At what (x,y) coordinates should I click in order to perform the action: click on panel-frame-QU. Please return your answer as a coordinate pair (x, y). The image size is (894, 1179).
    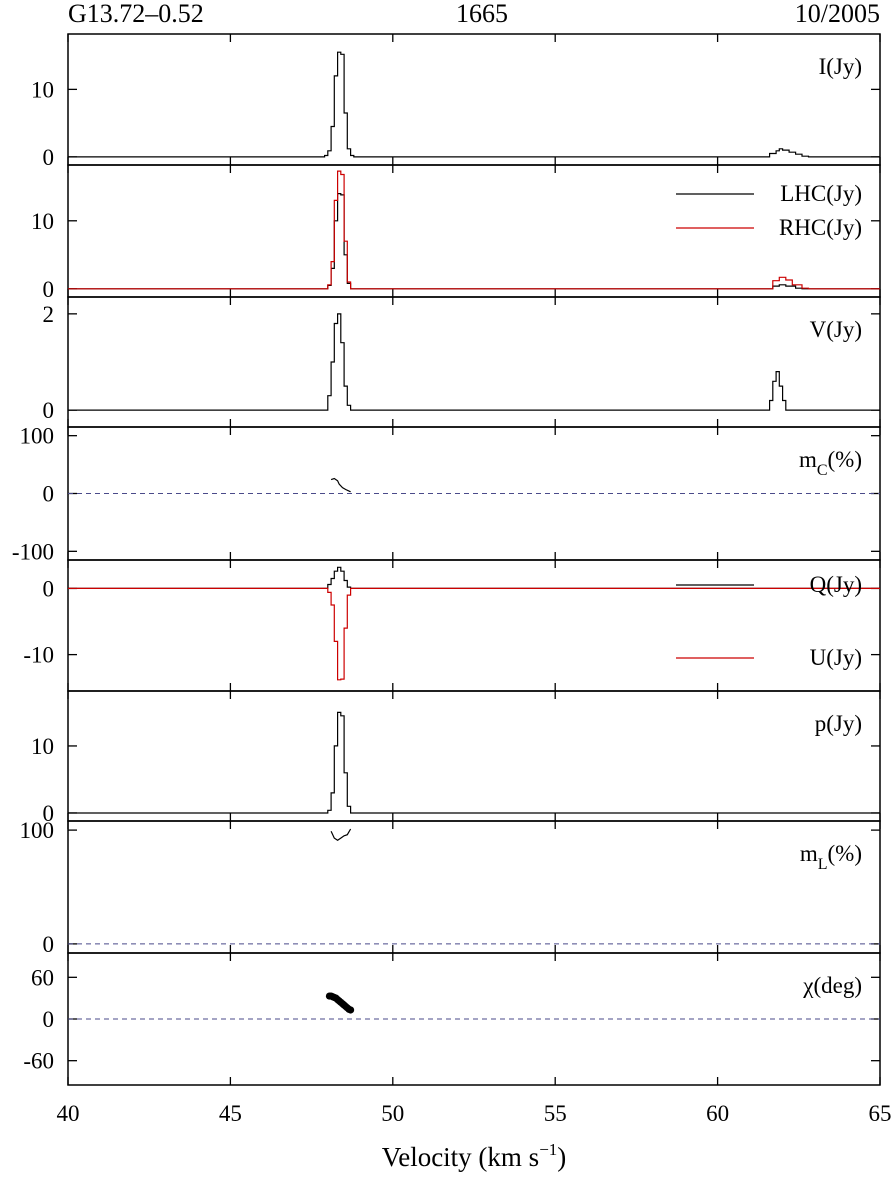
    Looking at the image, I should click on (474, 625).